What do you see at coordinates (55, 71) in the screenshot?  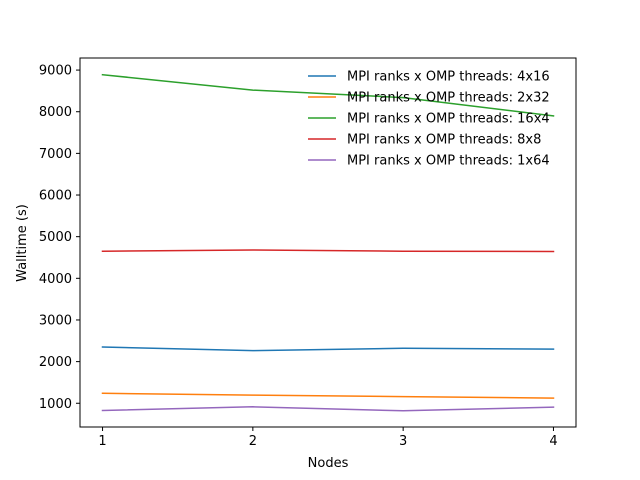 I see `y-tick-label: 9000` at bounding box center [55, 71].